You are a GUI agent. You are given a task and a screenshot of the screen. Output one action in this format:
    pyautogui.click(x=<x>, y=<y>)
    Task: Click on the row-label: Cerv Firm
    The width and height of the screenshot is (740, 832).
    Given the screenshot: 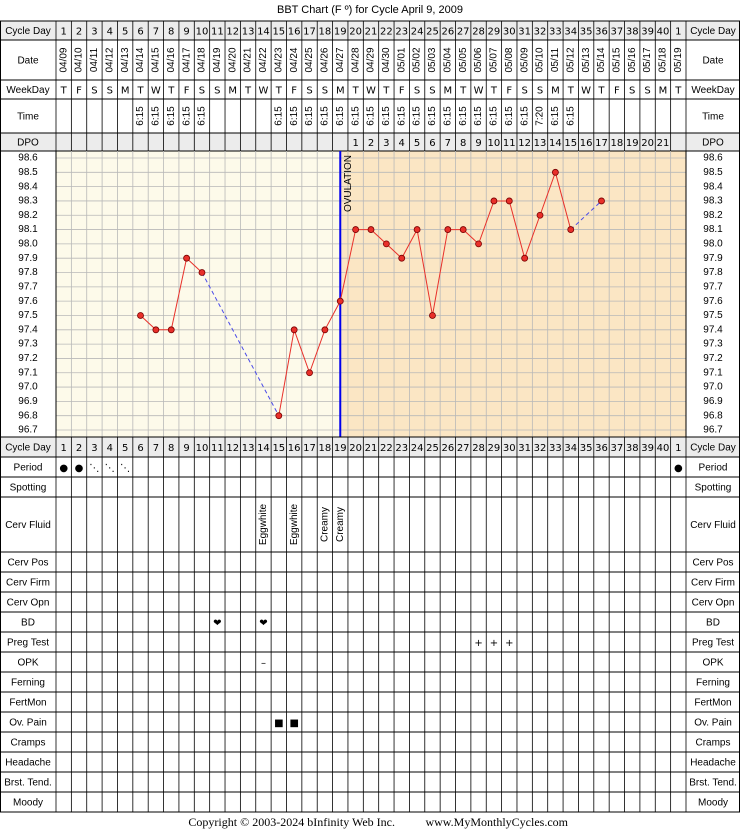 What is the action you would take?
    pyautogui.click(x=713, y=583)
    